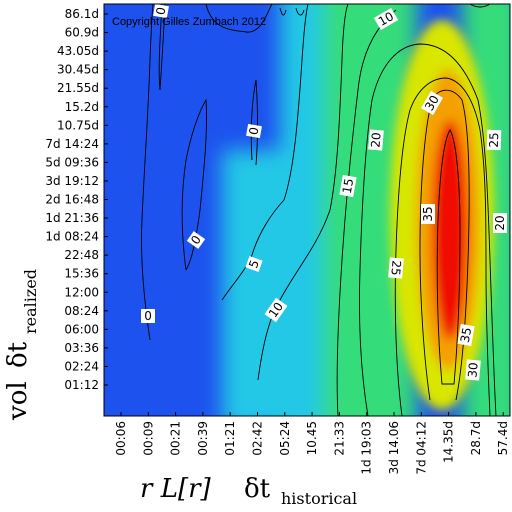 The image size is (512, 512). What do you see at coordinates (78, 70) in the screenshot?
I see `y-tick-label: 30.45d` at bounding box center [78, 70].